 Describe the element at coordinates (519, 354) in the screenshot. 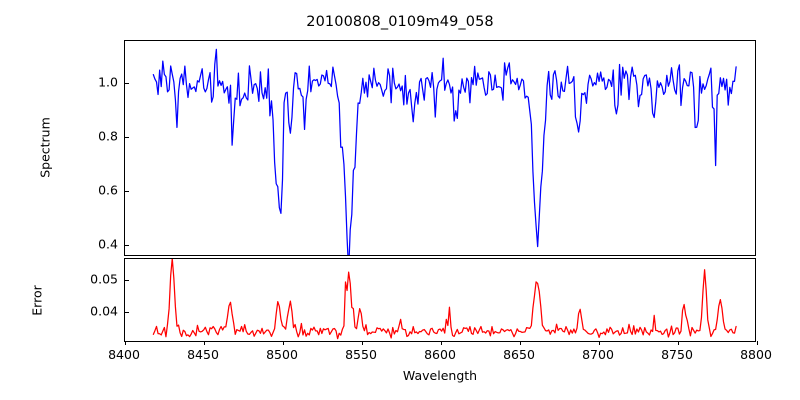

I see `xtick-label: 8650` at that location.